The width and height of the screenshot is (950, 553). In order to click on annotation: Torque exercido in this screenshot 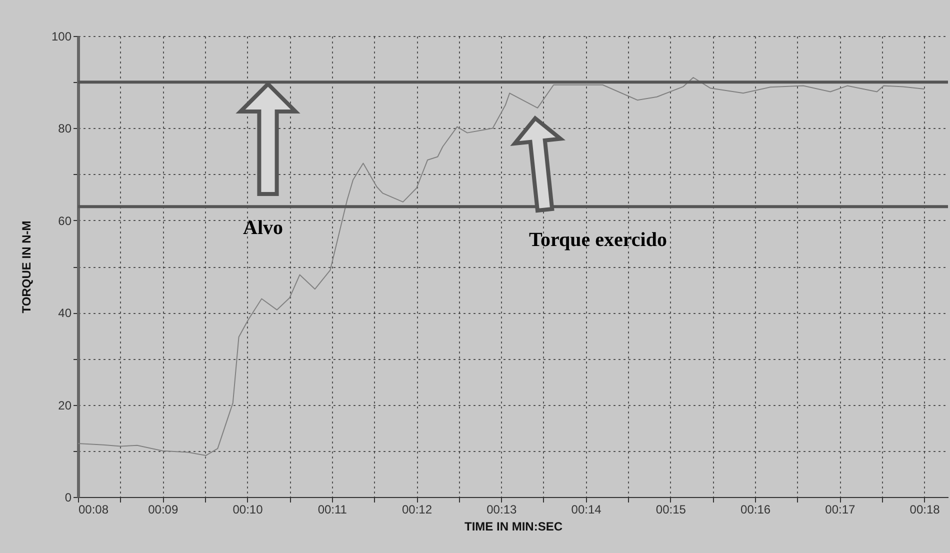, I will do `click(598, 240)`.